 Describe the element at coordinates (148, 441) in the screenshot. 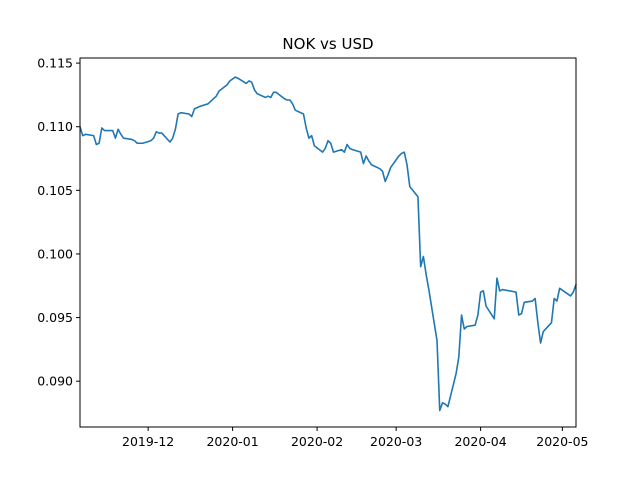

I see `x-tick-label: 2019-12` at that location.